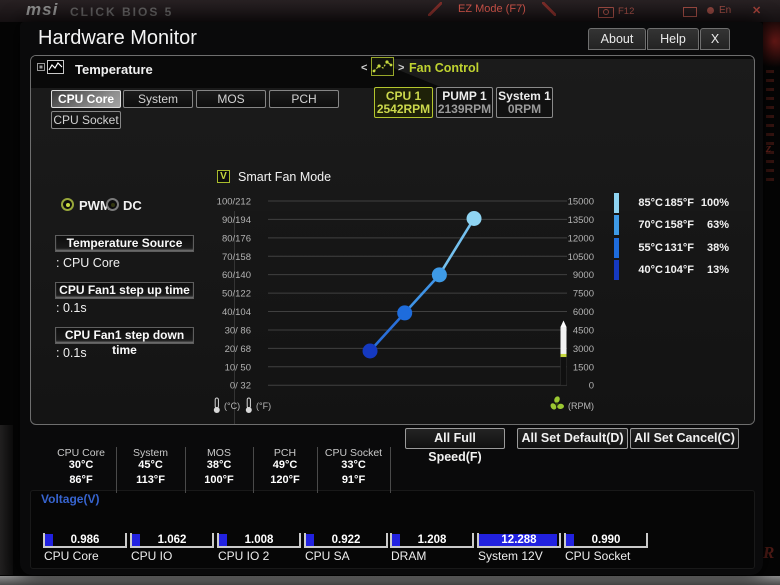 Image resolution: width=780 pixels, height=585 pixels. Describe the element at coordinates (382, 66) in the screenshot. I see `fan-control-section-icon` at that location.